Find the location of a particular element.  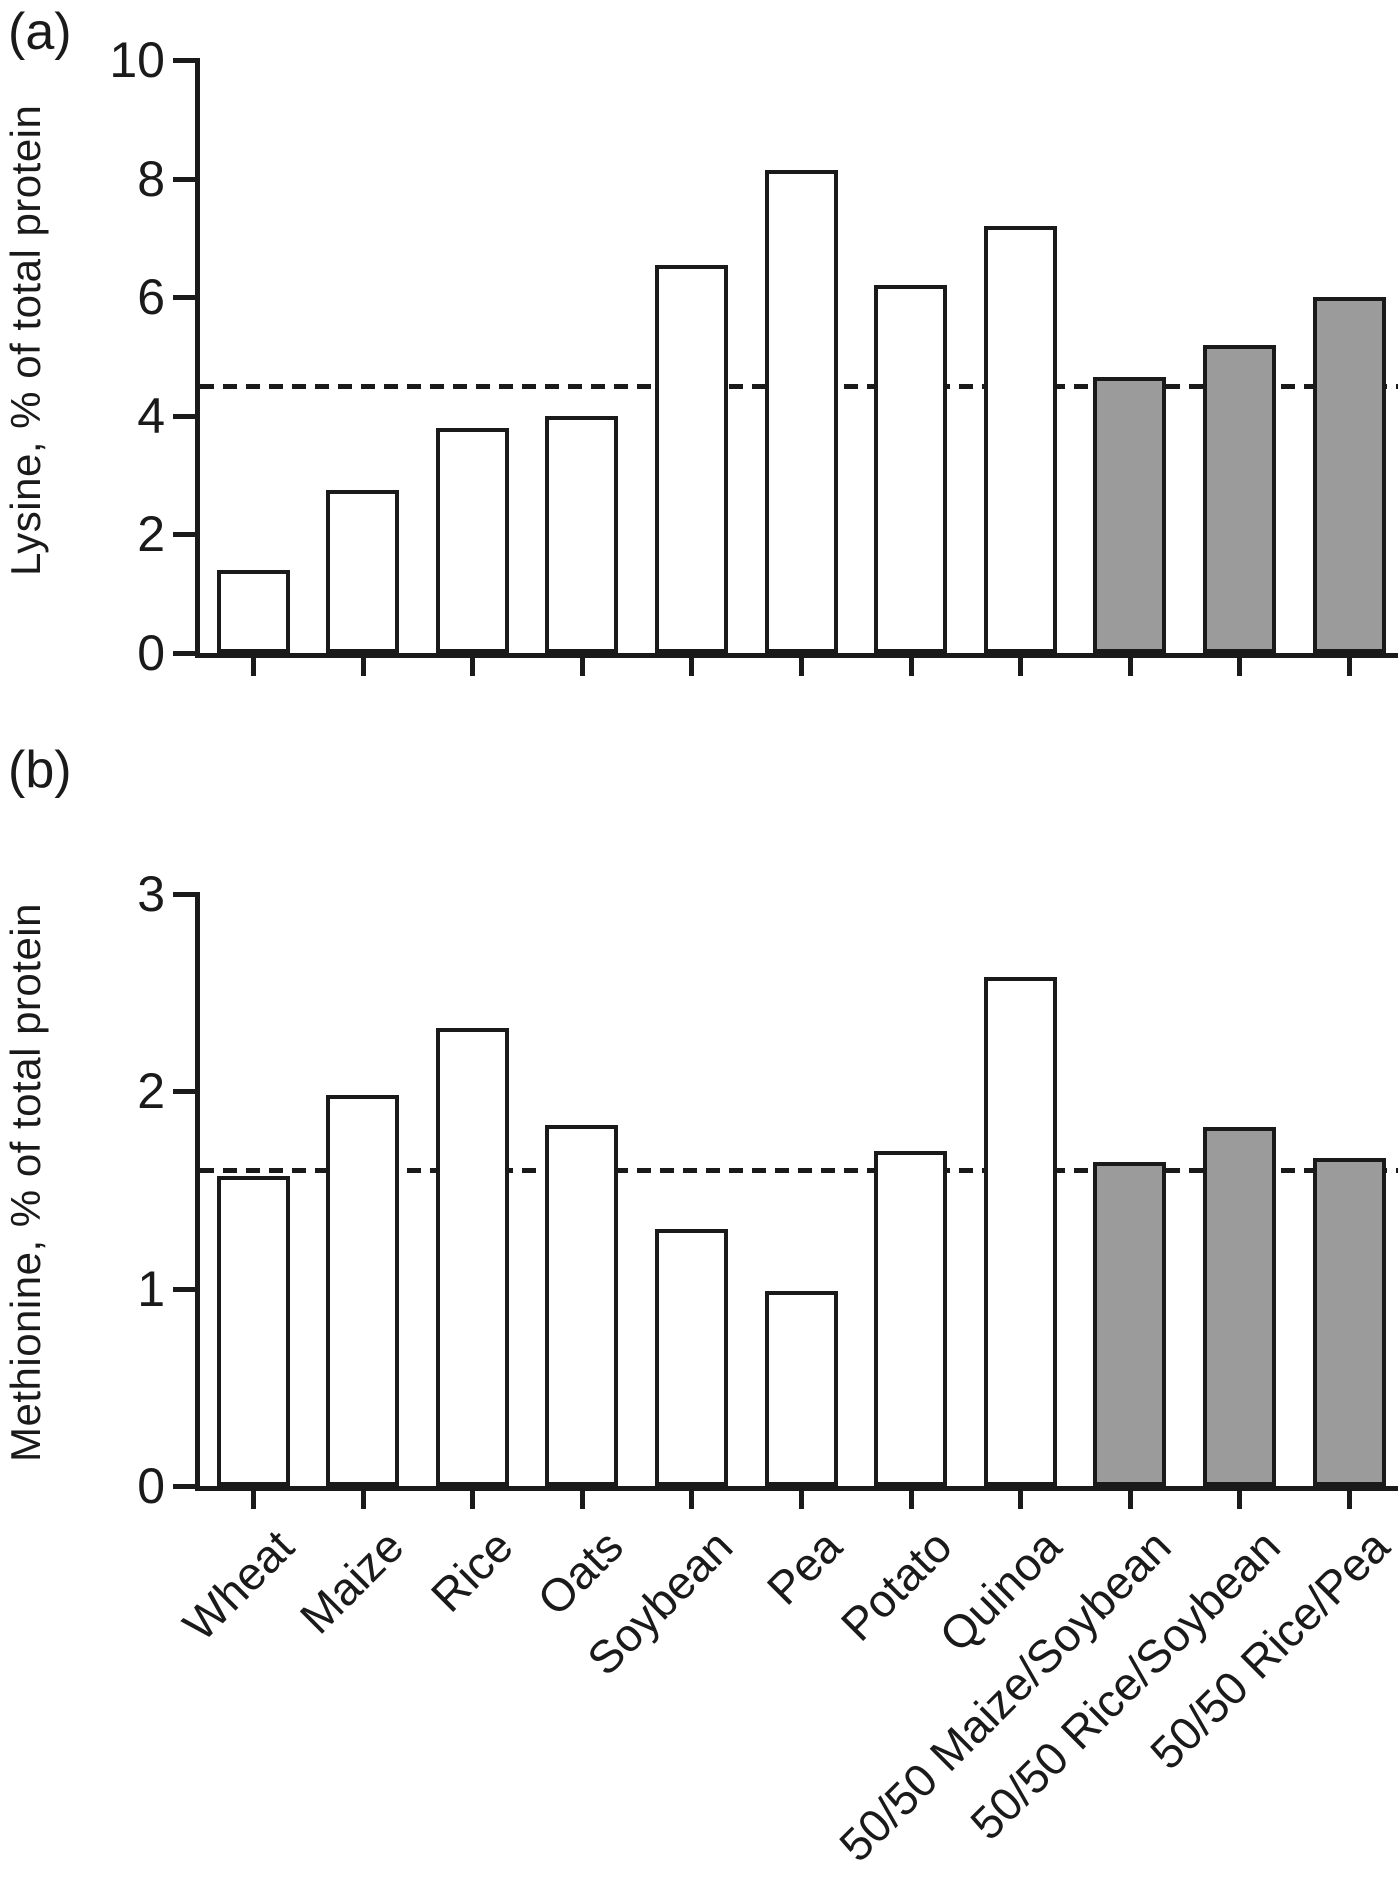

x-tick-50-50-maize-soybean-b is located at coordinates (1130, 1500).